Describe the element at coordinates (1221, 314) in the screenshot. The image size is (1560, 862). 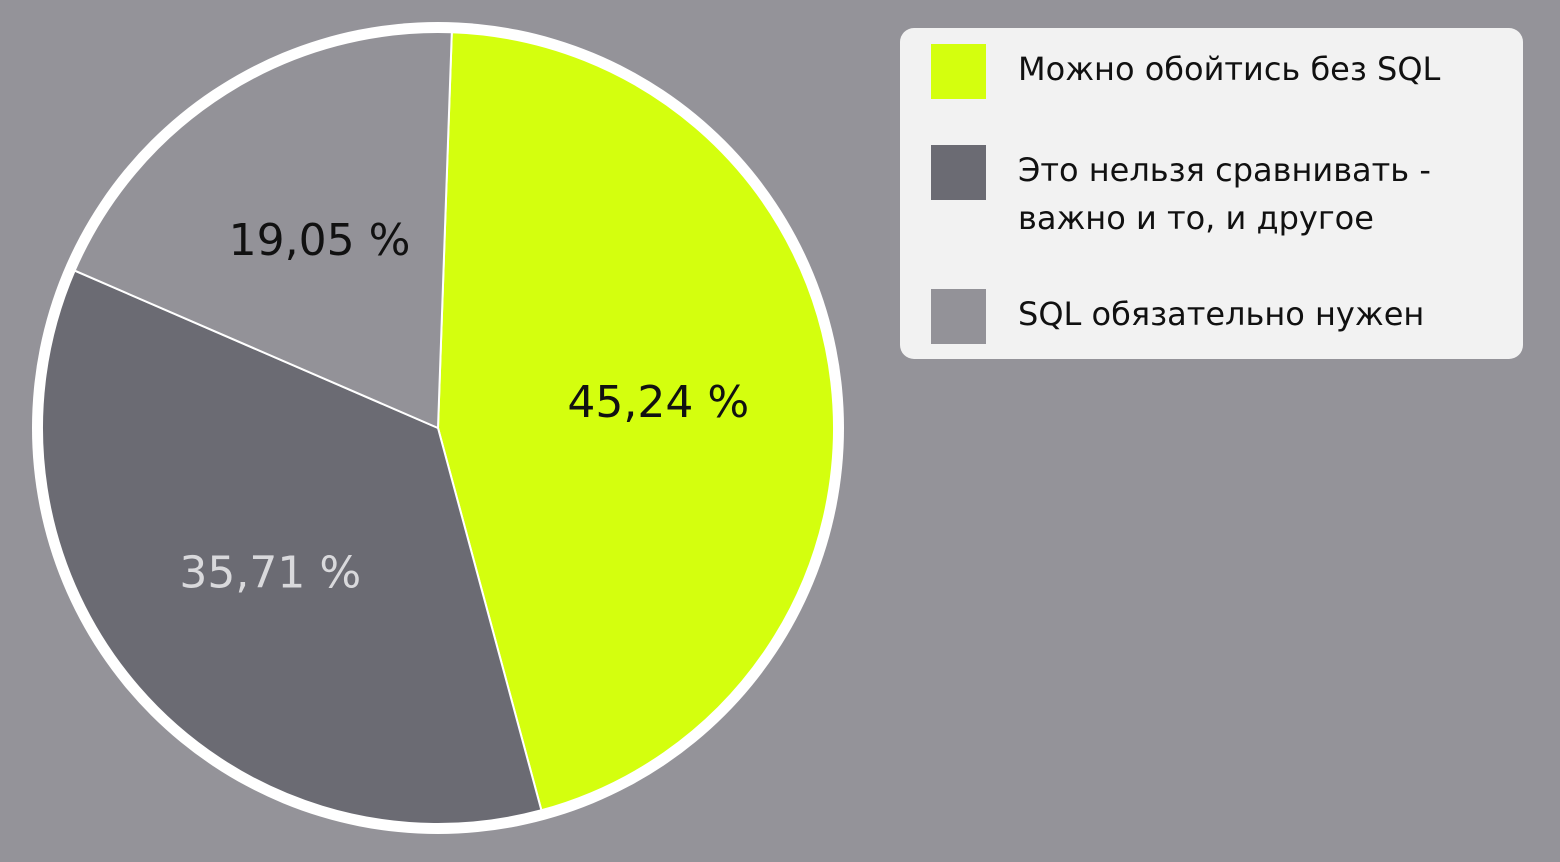
I see `legend-label-sql-required: SQL обязательно нужен` at that location.